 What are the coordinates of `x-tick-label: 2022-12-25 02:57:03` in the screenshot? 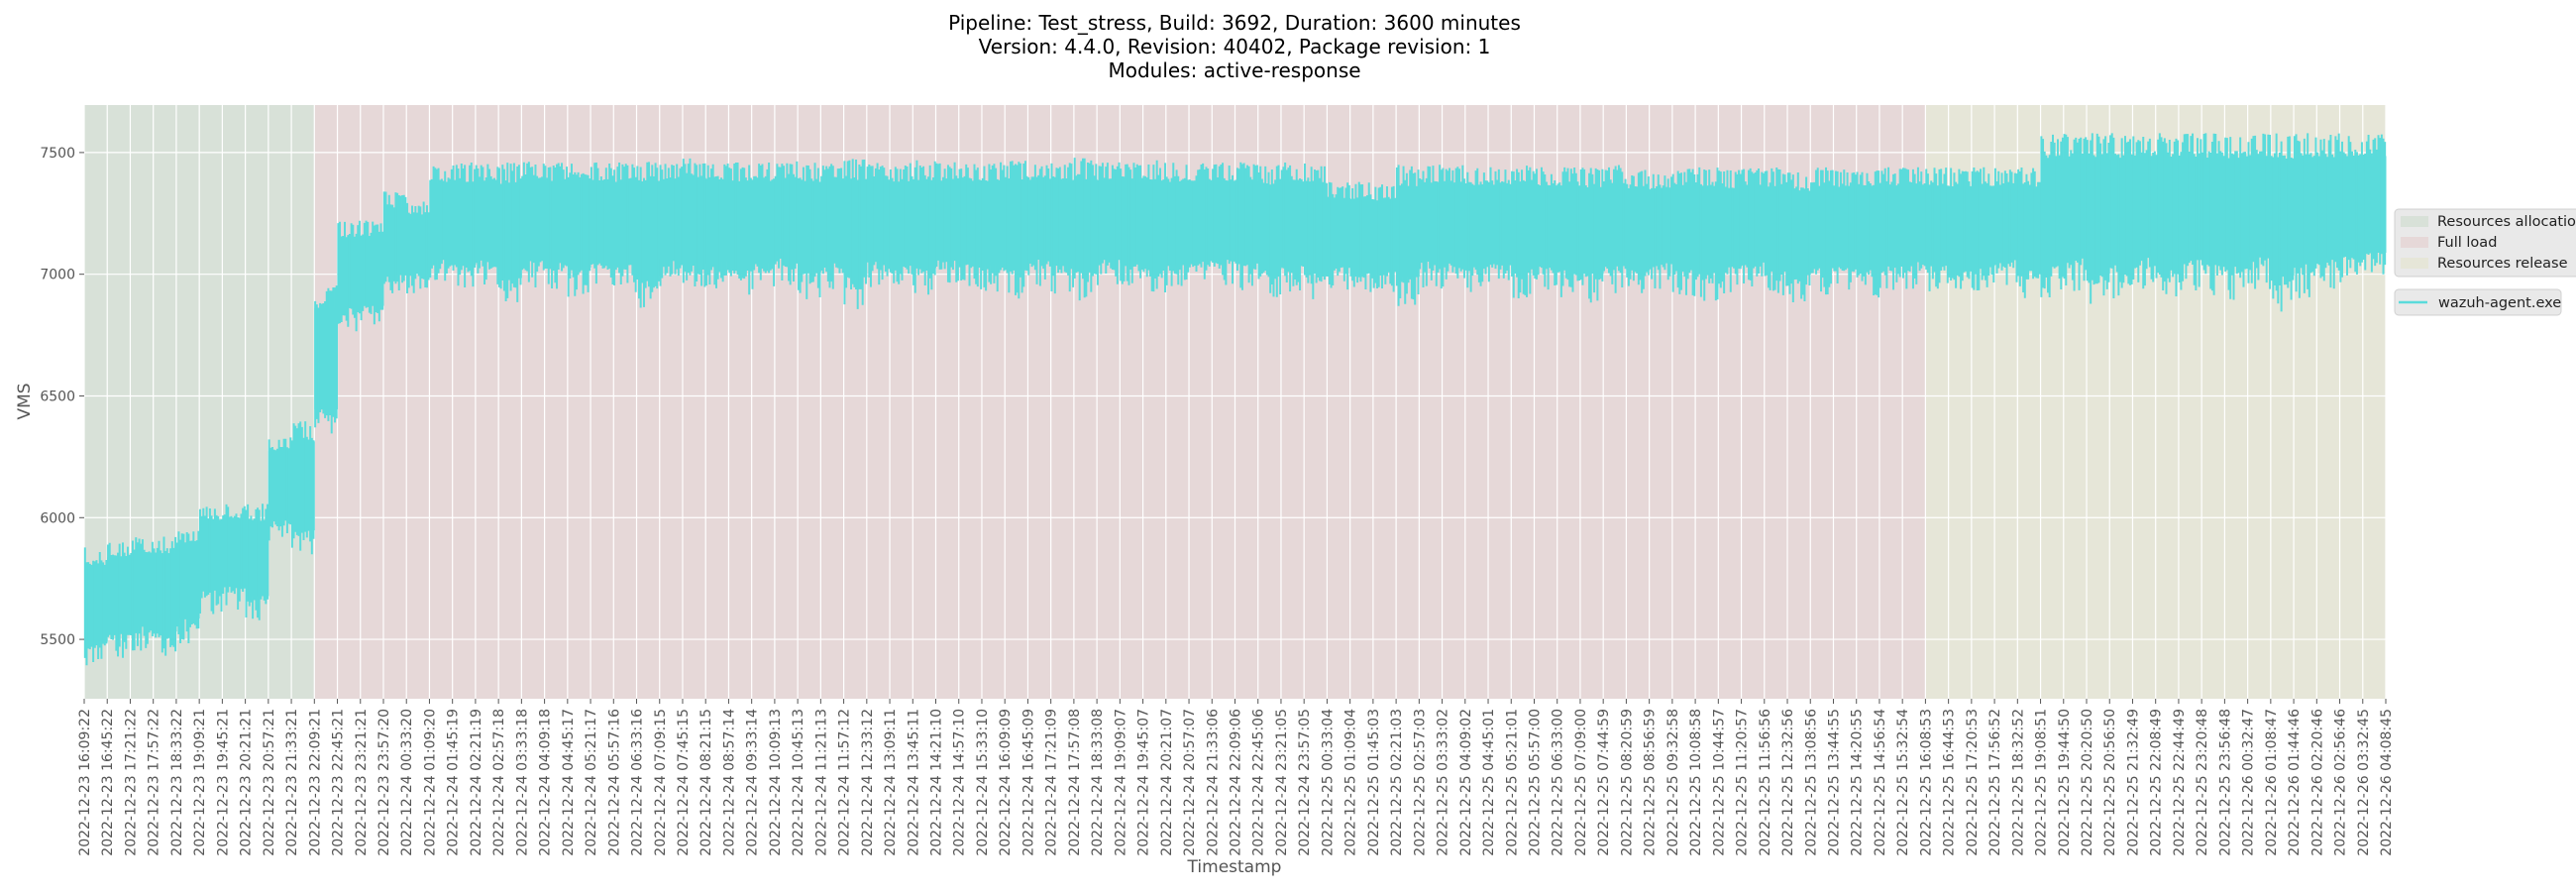 It's located at (1420, 782).